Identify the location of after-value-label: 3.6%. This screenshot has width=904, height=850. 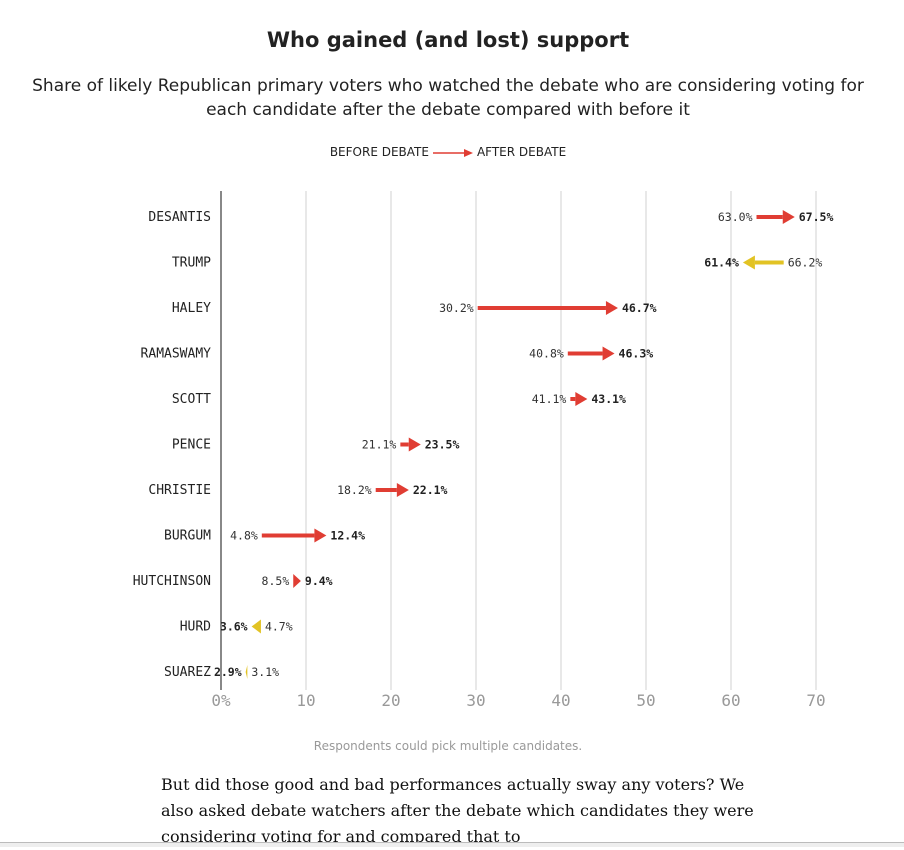
(234, 627).